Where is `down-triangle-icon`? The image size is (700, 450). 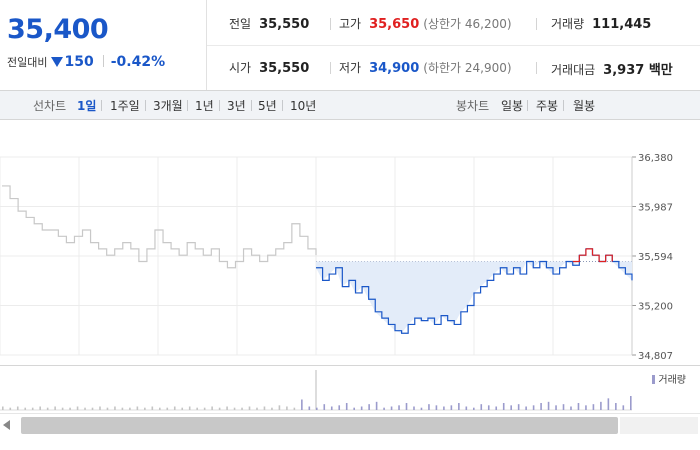 down-triangle-icon is located at coordinates (57, 62).